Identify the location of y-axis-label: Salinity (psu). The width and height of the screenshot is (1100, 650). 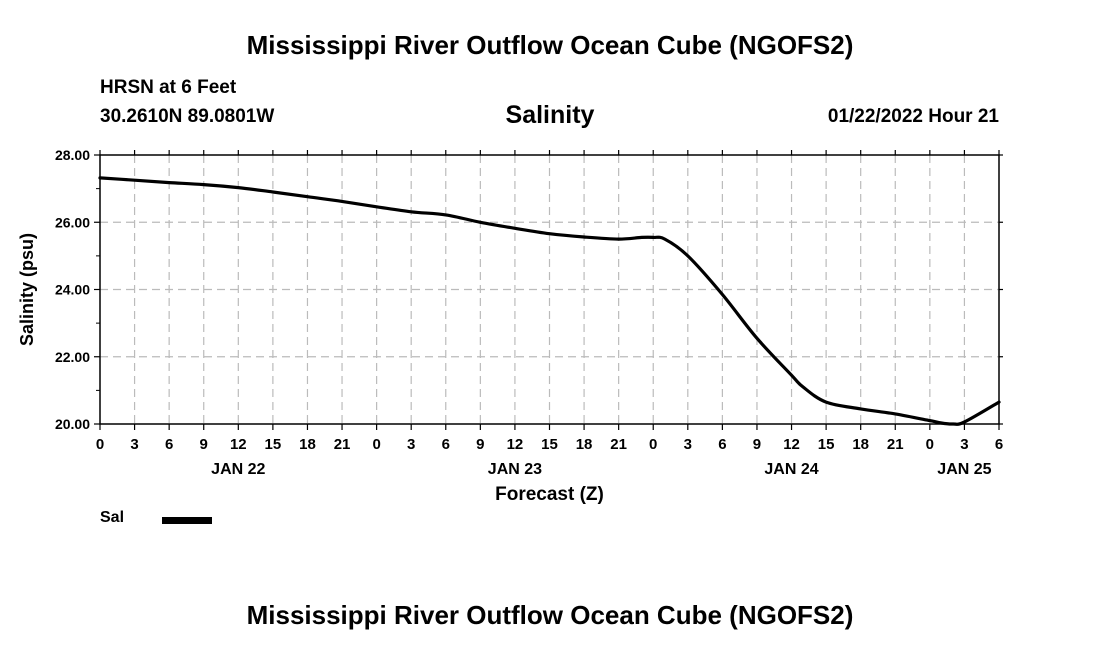
(27, 289).